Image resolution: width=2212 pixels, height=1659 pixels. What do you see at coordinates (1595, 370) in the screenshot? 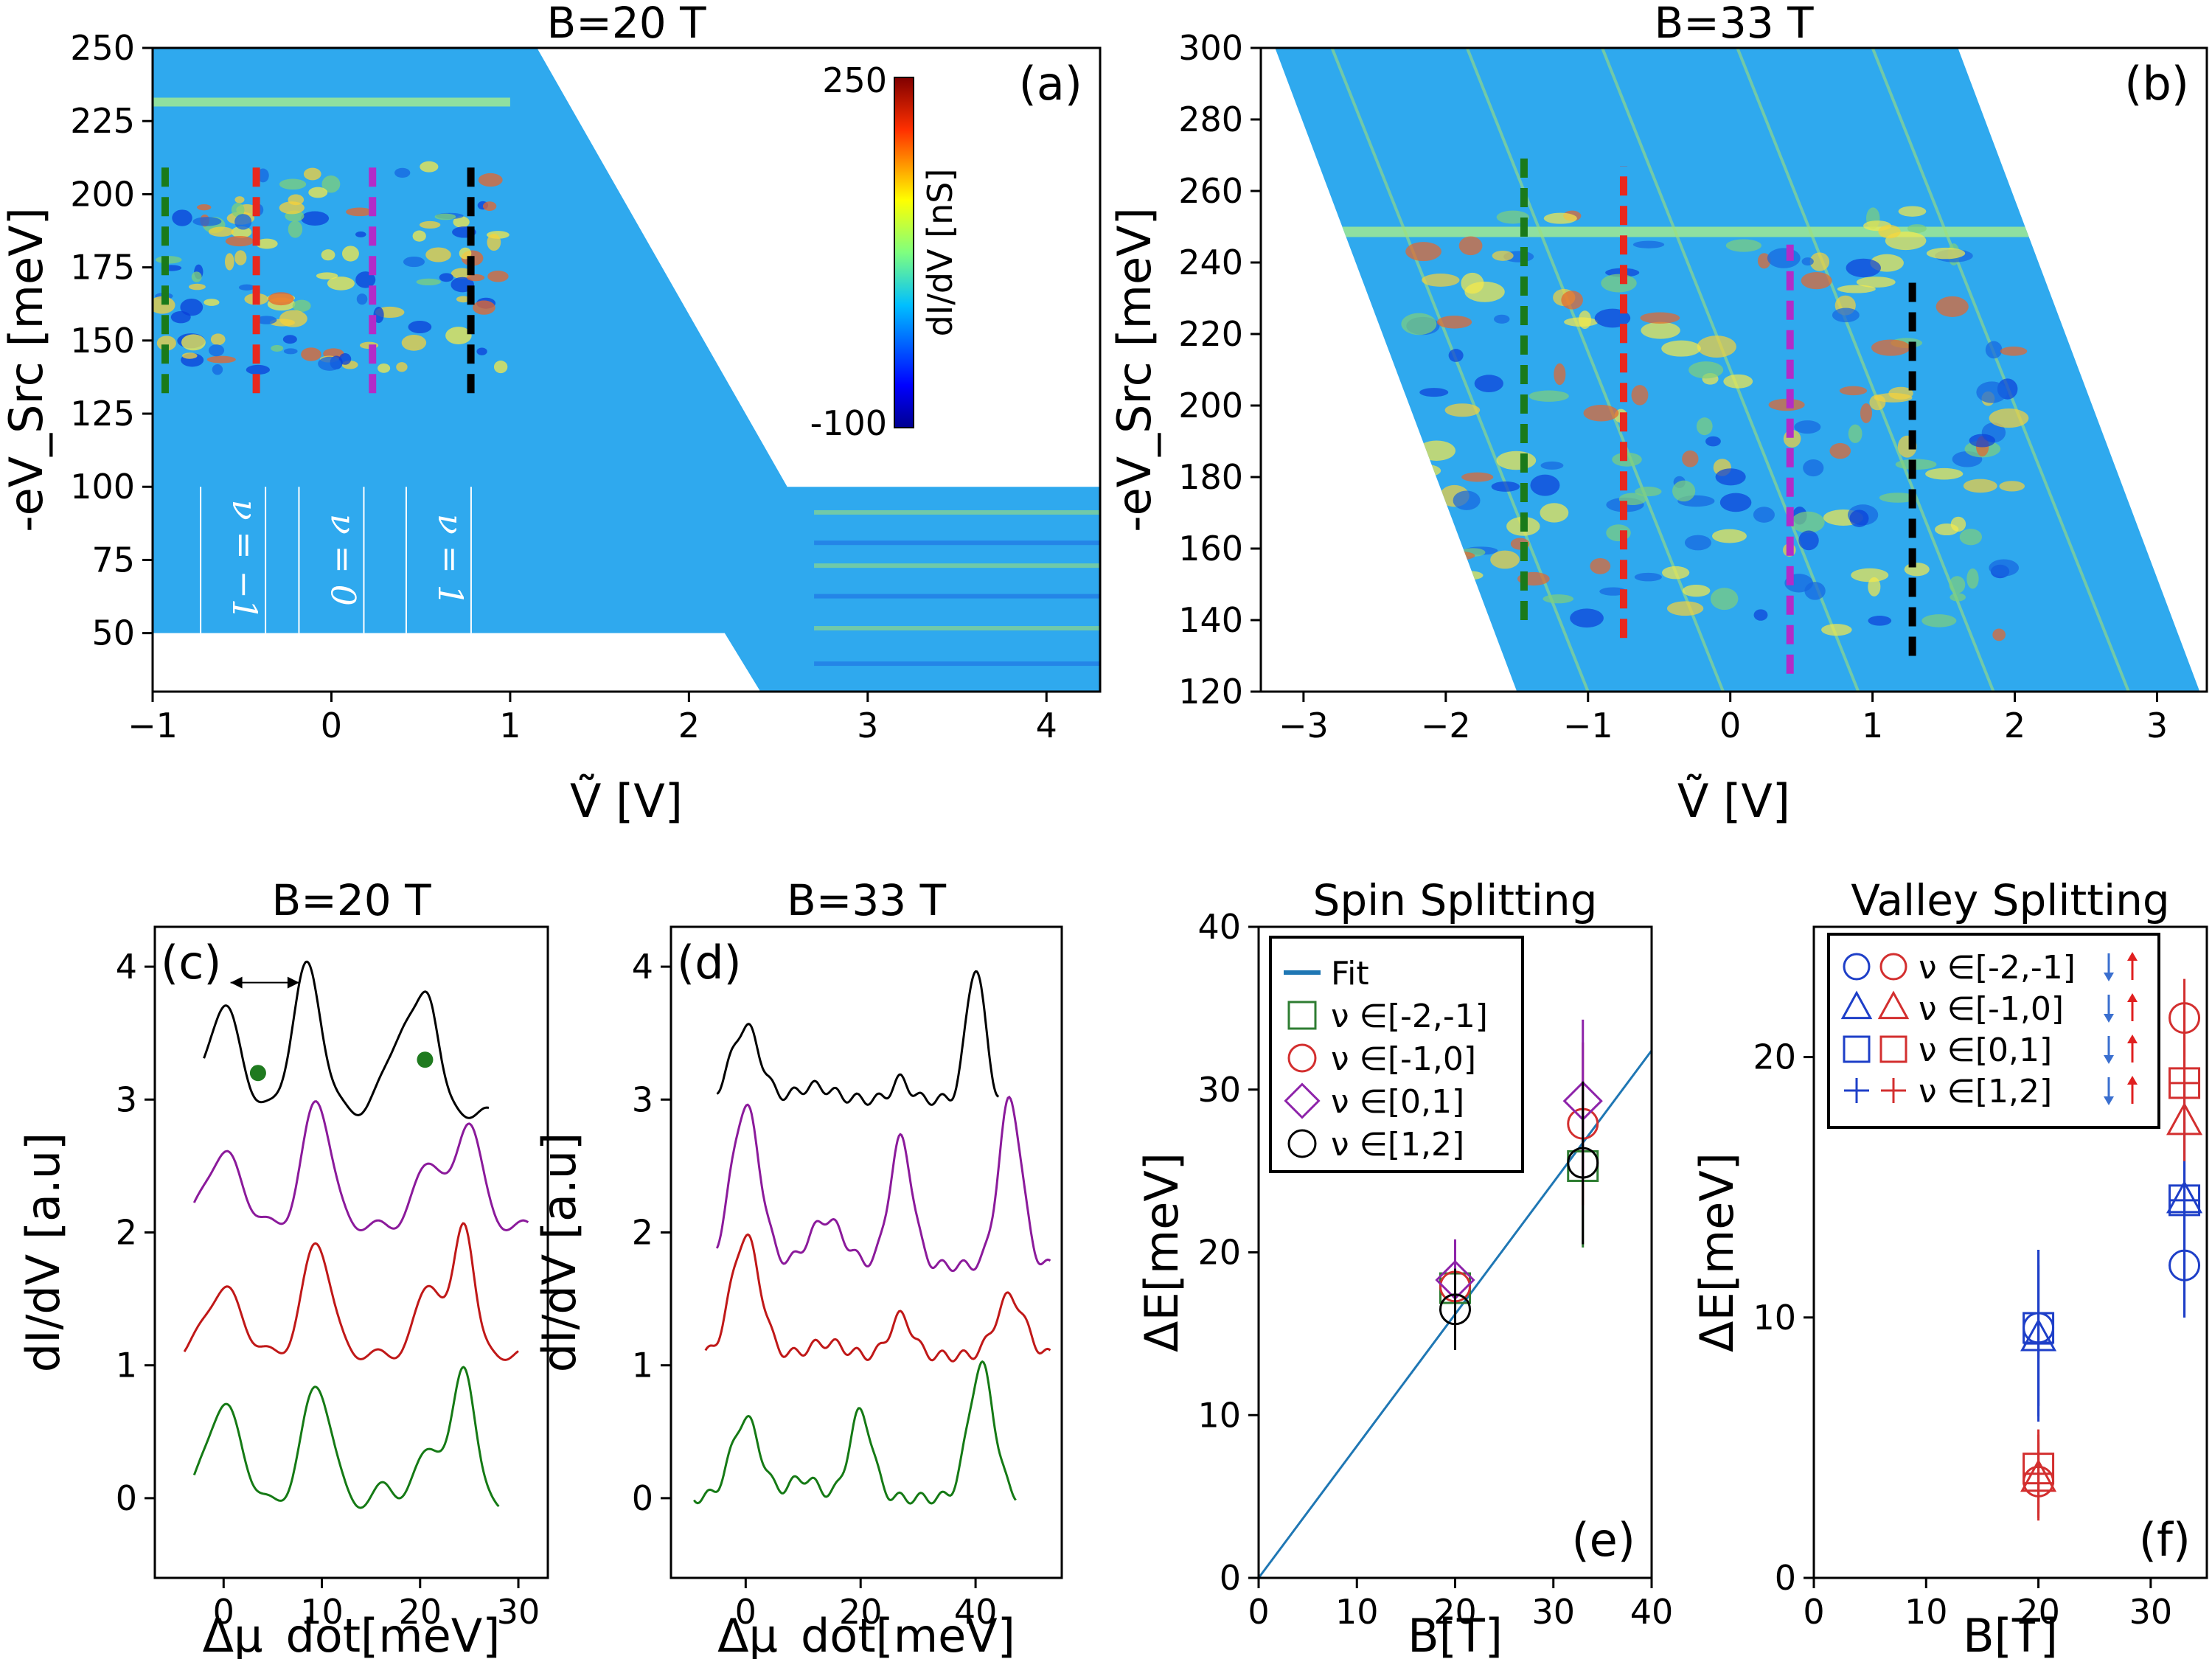
I see `heatmap-streak` at bounding box center [1595, 370].